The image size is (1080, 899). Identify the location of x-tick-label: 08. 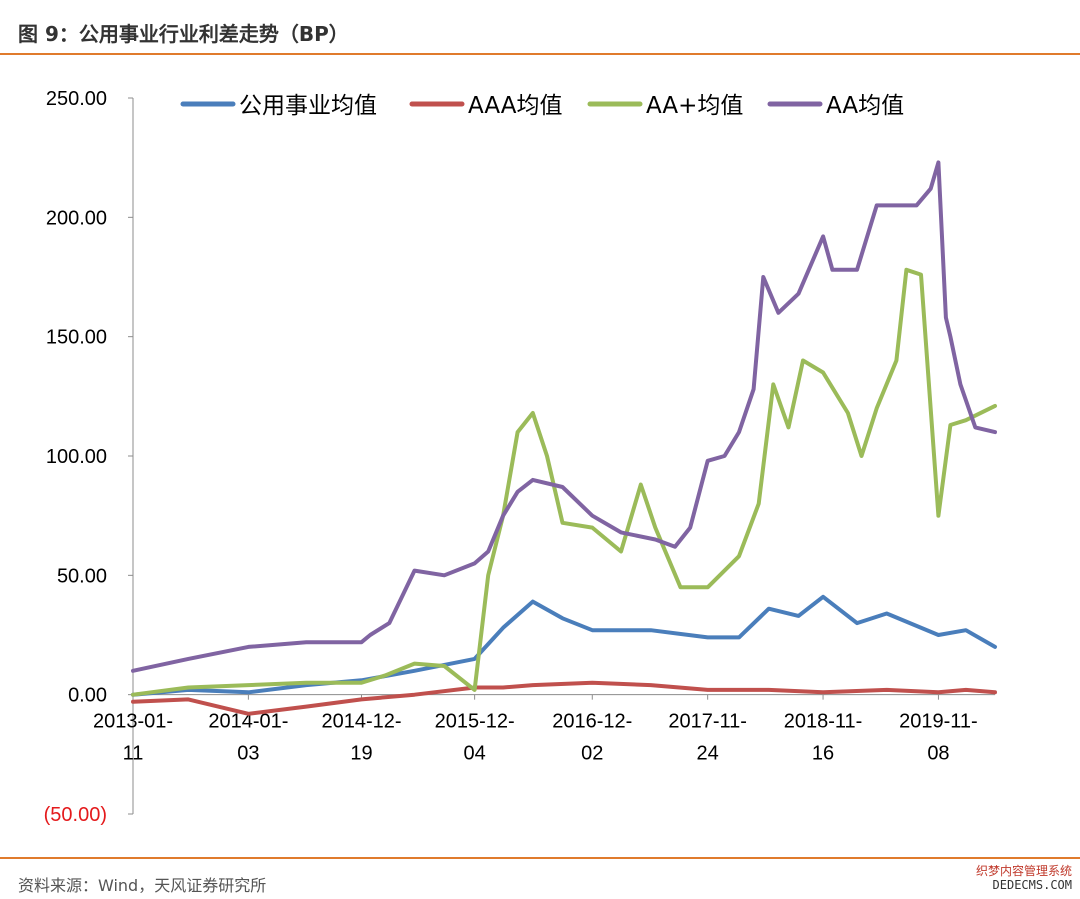
(938, 754).